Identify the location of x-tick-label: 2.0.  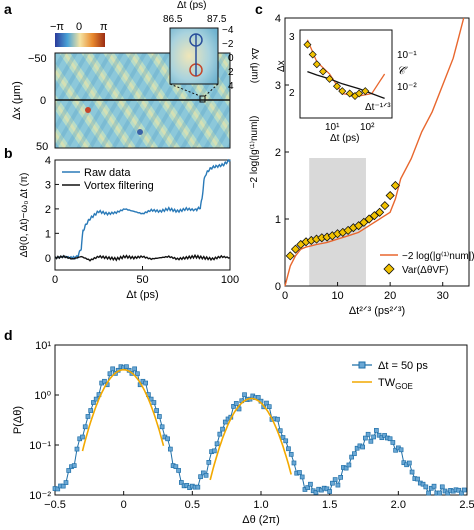
(398, 505).